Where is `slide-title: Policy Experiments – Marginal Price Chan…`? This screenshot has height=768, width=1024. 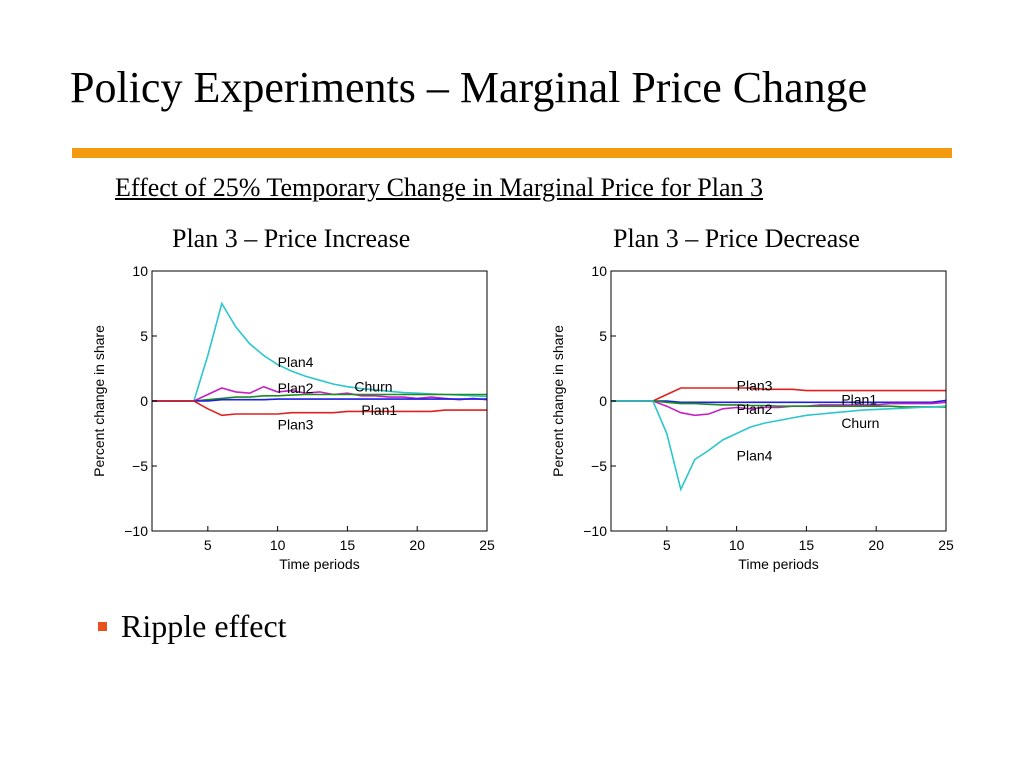 slide-title: Policy Experiments – Marginal Price Chan… is located at coordinates (469, 87).